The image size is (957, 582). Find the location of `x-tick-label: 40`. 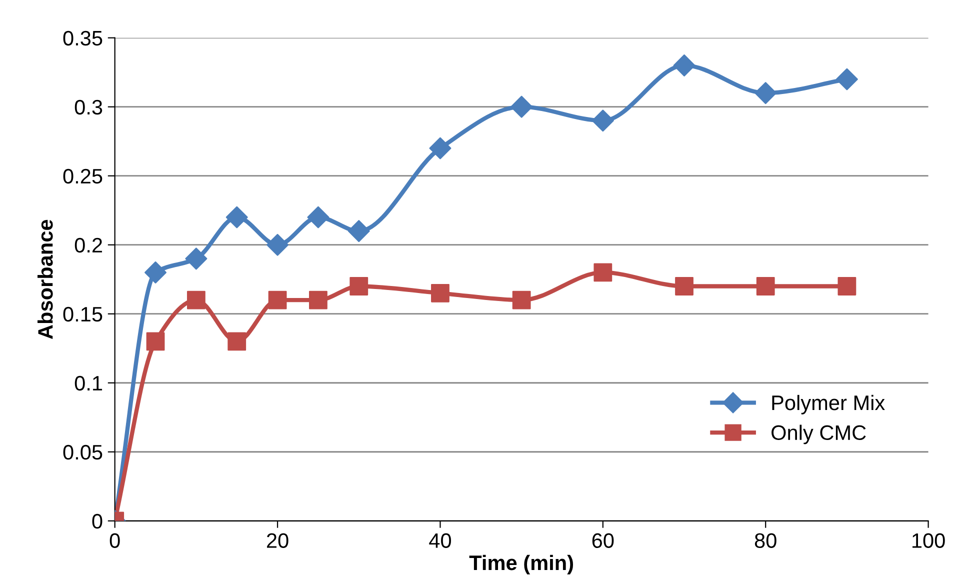

x-tick-label: 40 is located at coordinates (440, 540).